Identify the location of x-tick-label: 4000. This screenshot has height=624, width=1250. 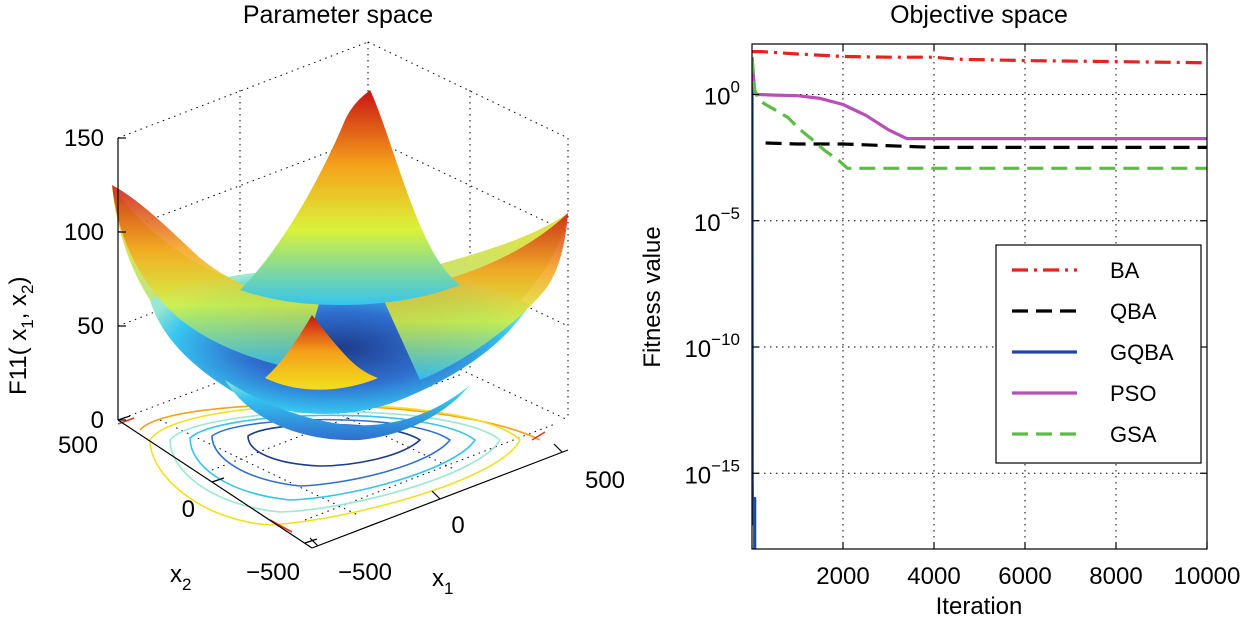
(933, 576).